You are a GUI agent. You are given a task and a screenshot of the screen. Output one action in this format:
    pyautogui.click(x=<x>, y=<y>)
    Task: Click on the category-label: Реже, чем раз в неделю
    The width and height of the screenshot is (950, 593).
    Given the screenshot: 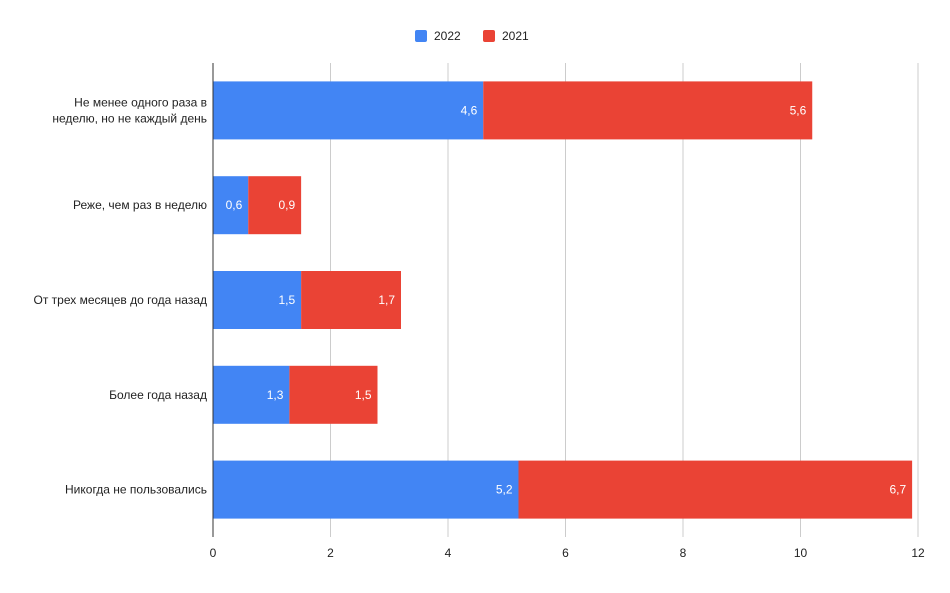 What is the action you would take?
    pyautogui.click(x=140, y=205)
    